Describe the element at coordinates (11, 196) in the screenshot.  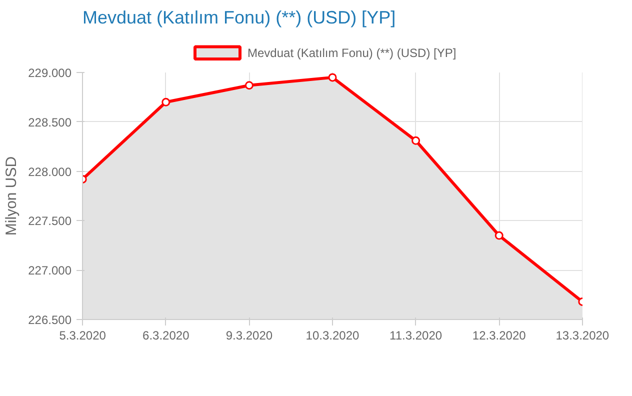
I see `y-axis-title: Milyon USD` at that location.